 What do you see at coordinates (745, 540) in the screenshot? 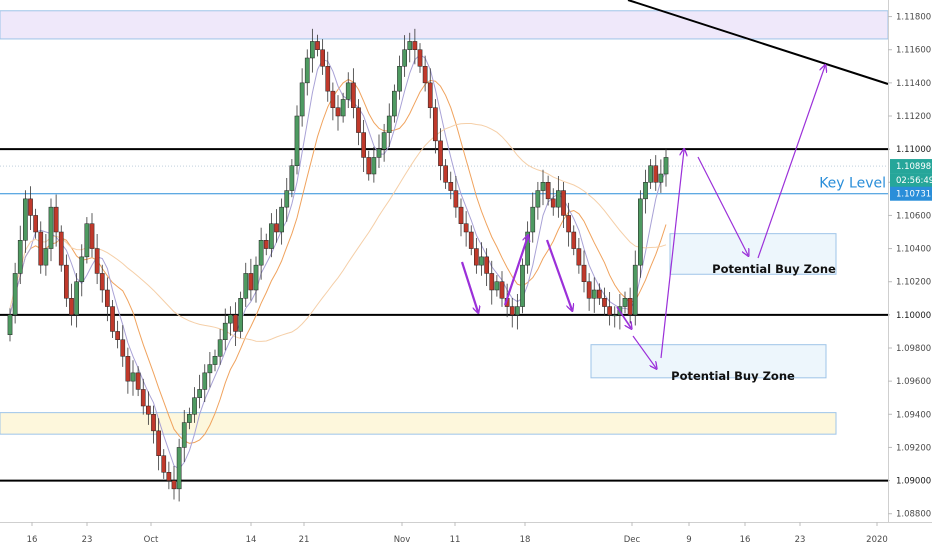
I see `time-tick-label: 16` at bounding box center [745, 540].